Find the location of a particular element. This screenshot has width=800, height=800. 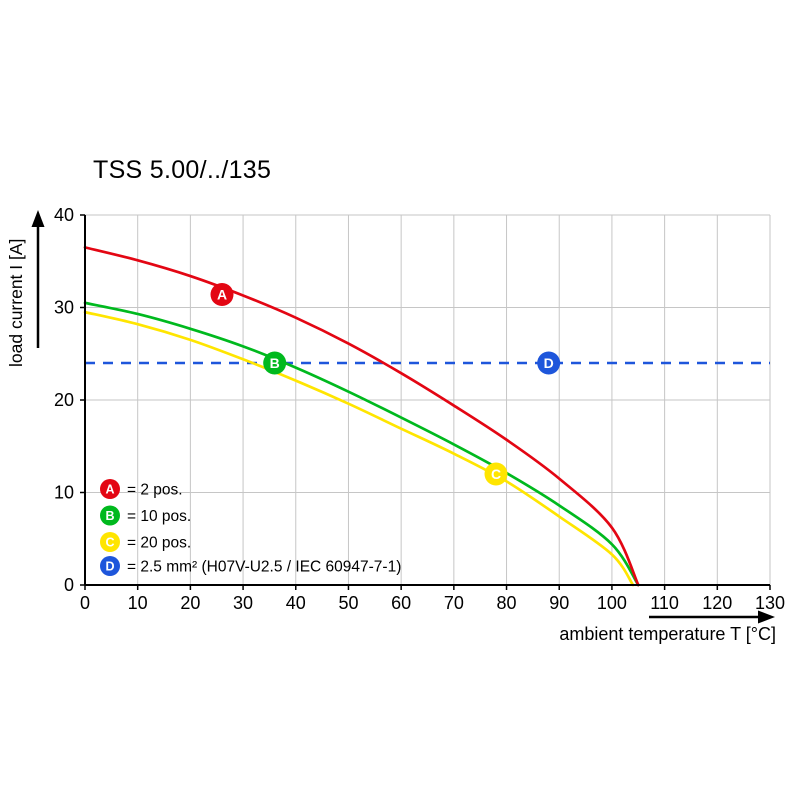

y-tick-label: 10 is located at coordinates (64, 493).